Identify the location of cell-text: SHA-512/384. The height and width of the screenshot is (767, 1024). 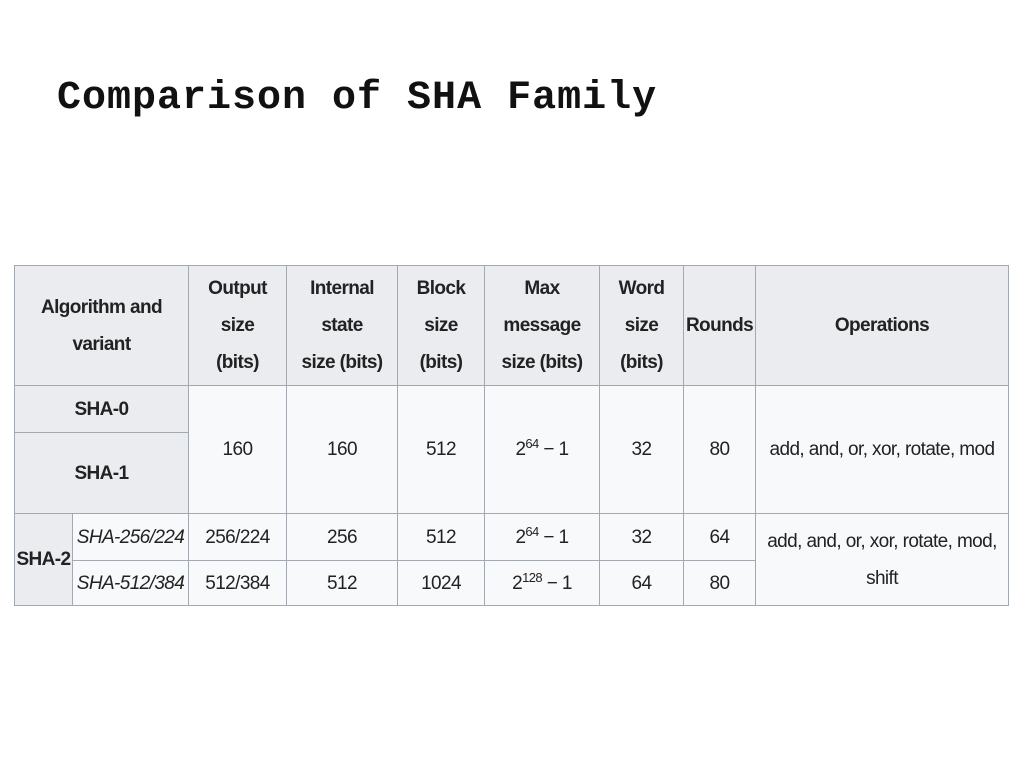
(130, 583).